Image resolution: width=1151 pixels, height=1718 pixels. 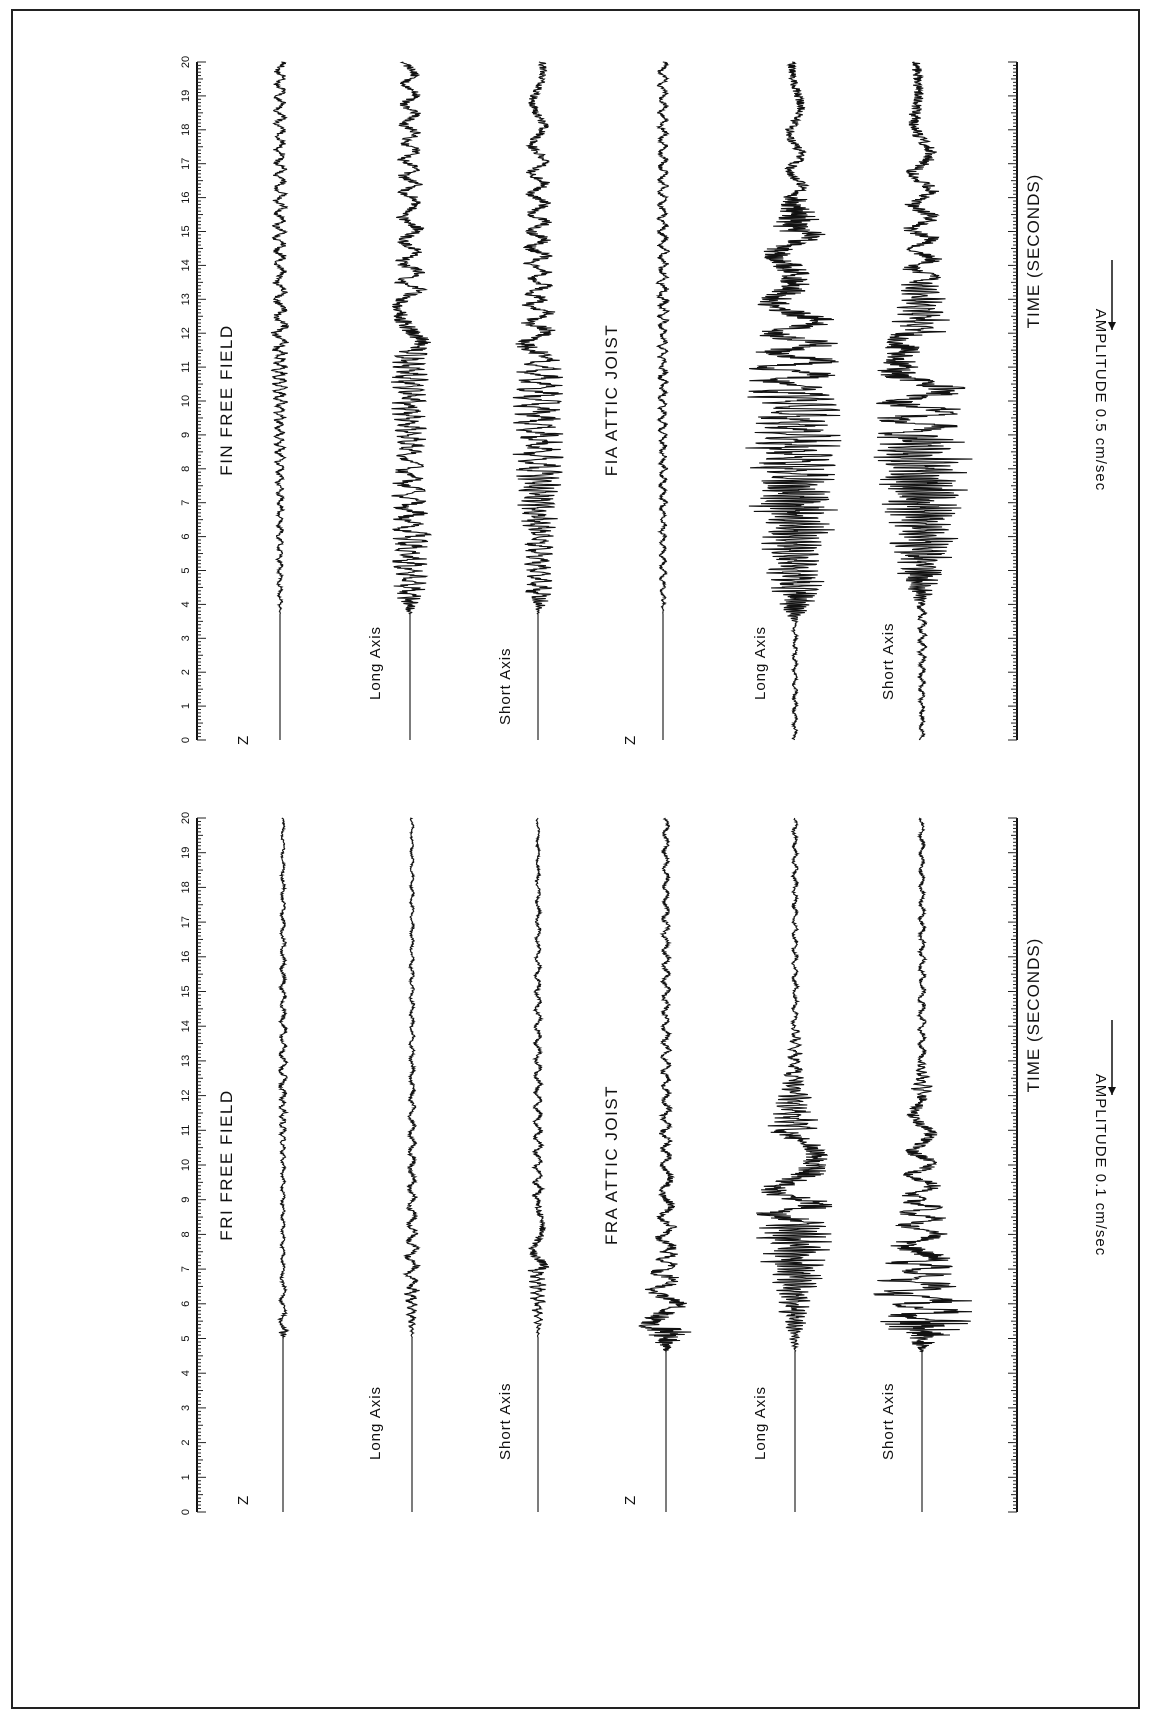 What do you see at coordinates (1100, 1165) in the screenshot?
I see `amplitude-scale-label: AMPLITUDE 0.1 cm/sec` at bounding box center [1100, 1165].